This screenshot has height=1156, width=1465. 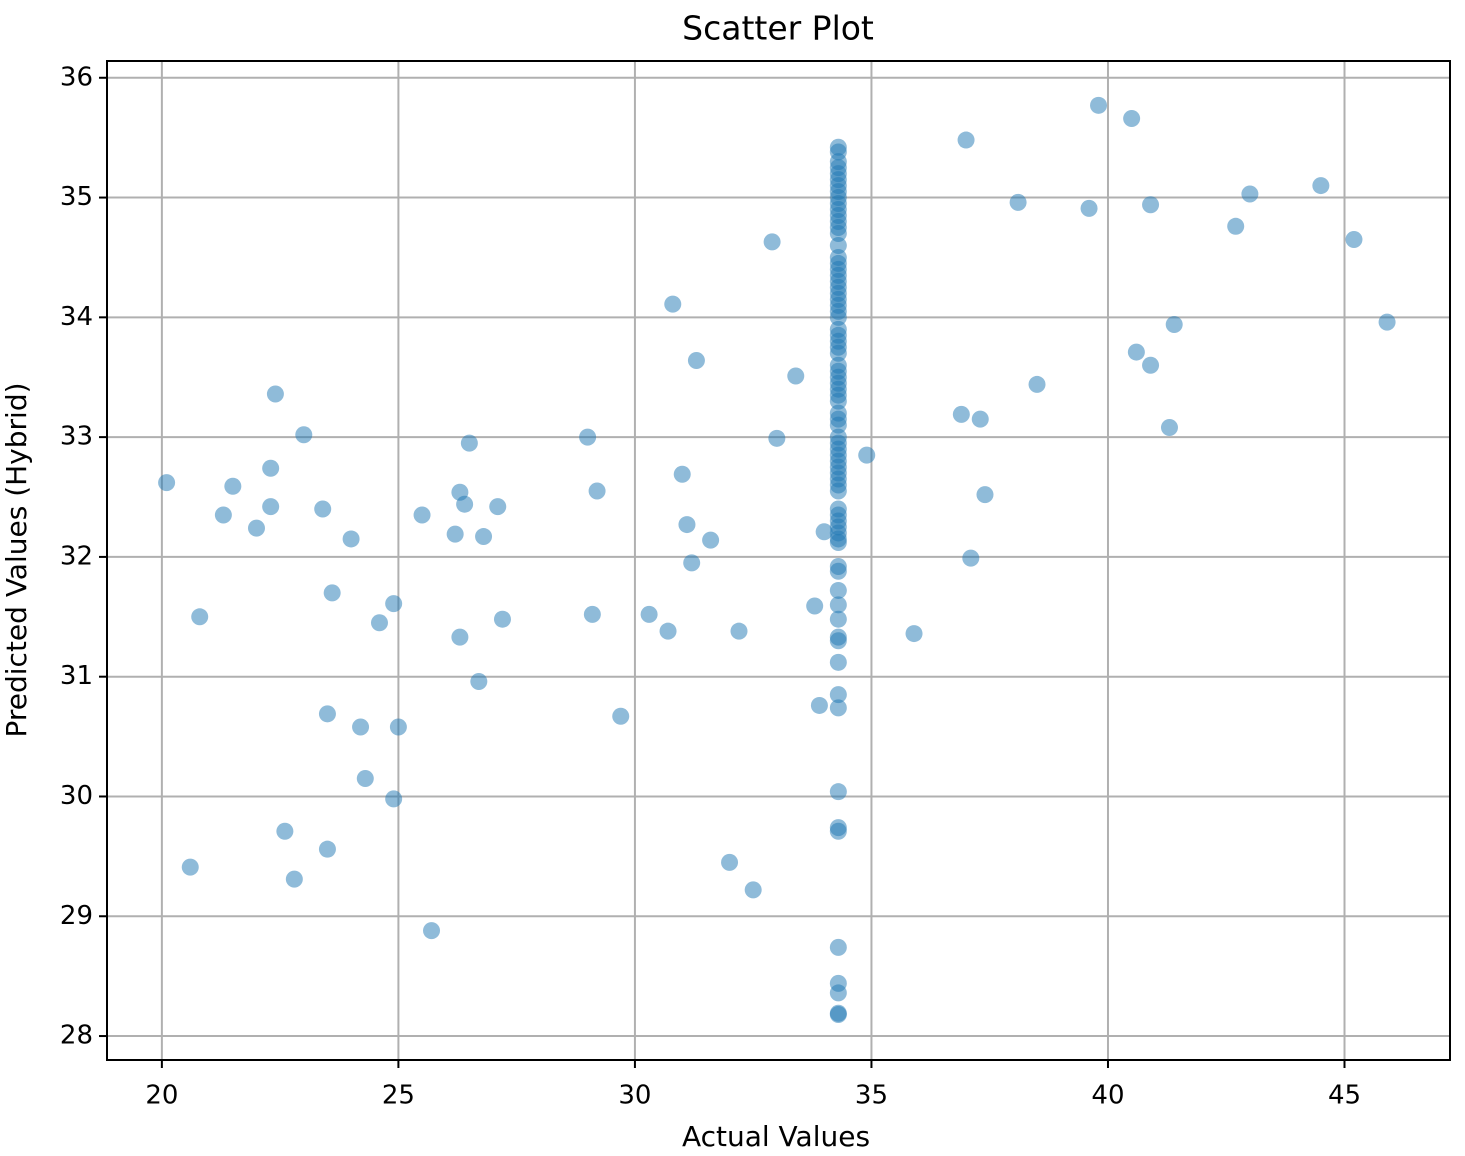 I want to click on x-tick-label: 20, so click(x=161, y=1096).